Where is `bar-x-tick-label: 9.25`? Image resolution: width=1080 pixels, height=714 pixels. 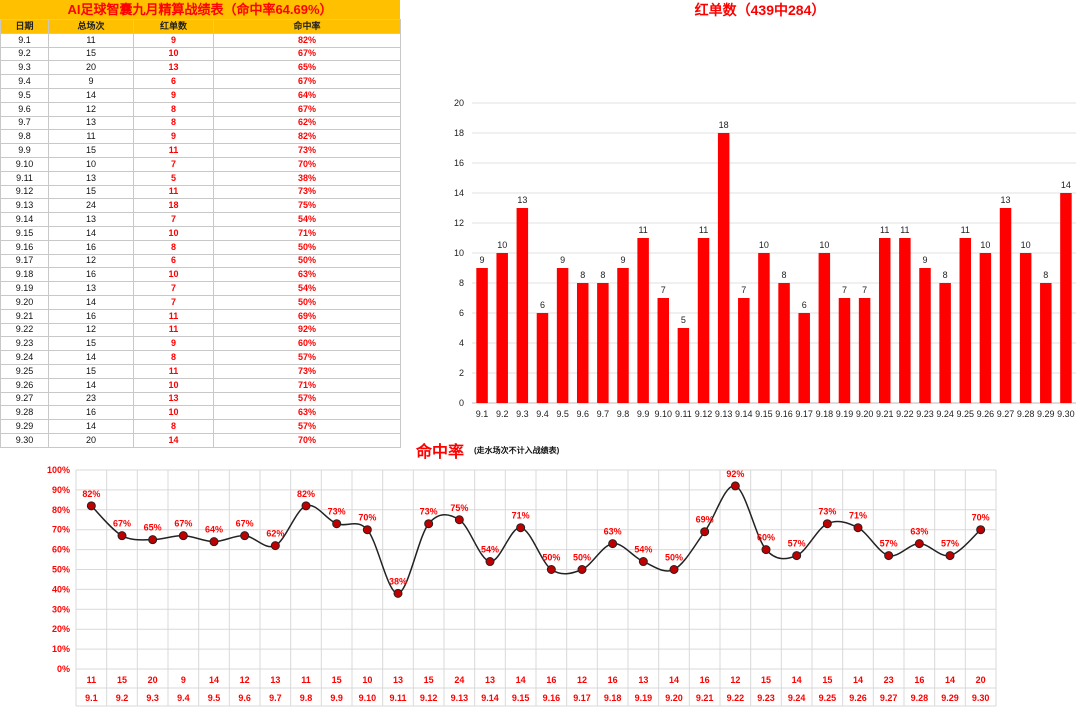 bar-x-tick-label: 9.25 is located at coordinates (966, 414).